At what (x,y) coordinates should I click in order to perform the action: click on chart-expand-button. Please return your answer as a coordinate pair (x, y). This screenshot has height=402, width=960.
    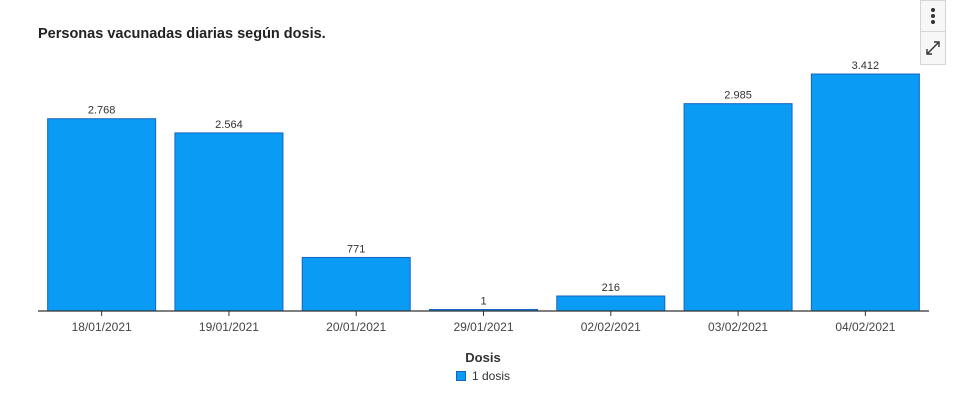
    Looking at the image, I should click on (933, 48).